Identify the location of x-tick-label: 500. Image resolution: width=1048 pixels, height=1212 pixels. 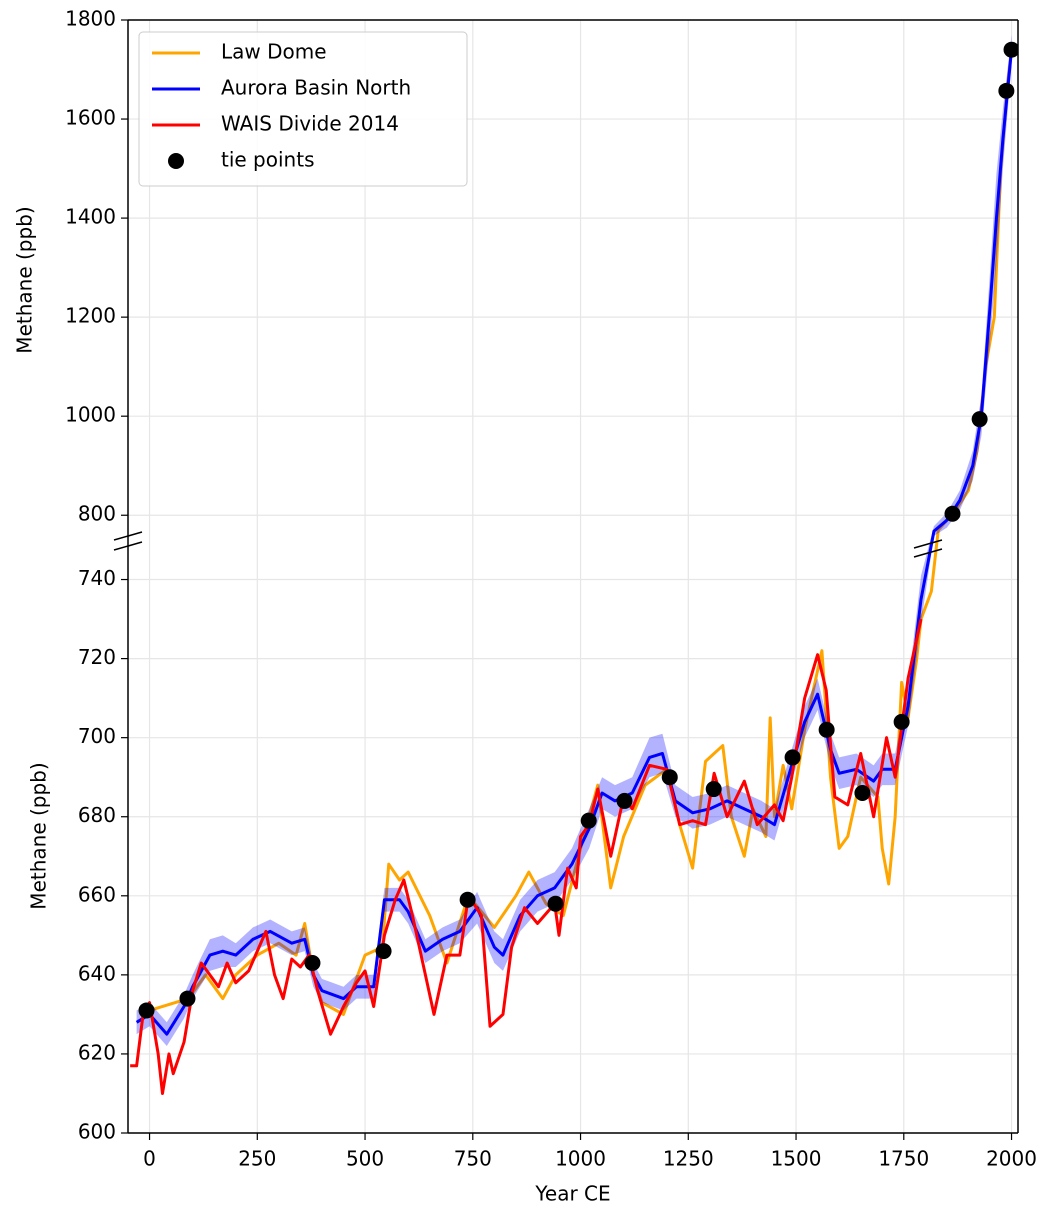
(365, 1159).